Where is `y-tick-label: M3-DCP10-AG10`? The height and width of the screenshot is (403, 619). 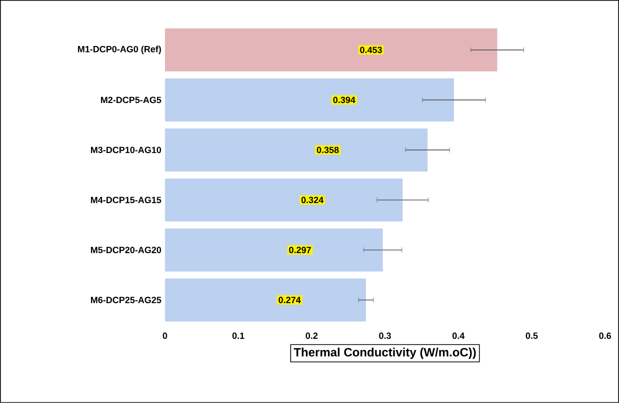
y-tick-label: M3-DCP10-AG10 is located at coordinates (126, 150).